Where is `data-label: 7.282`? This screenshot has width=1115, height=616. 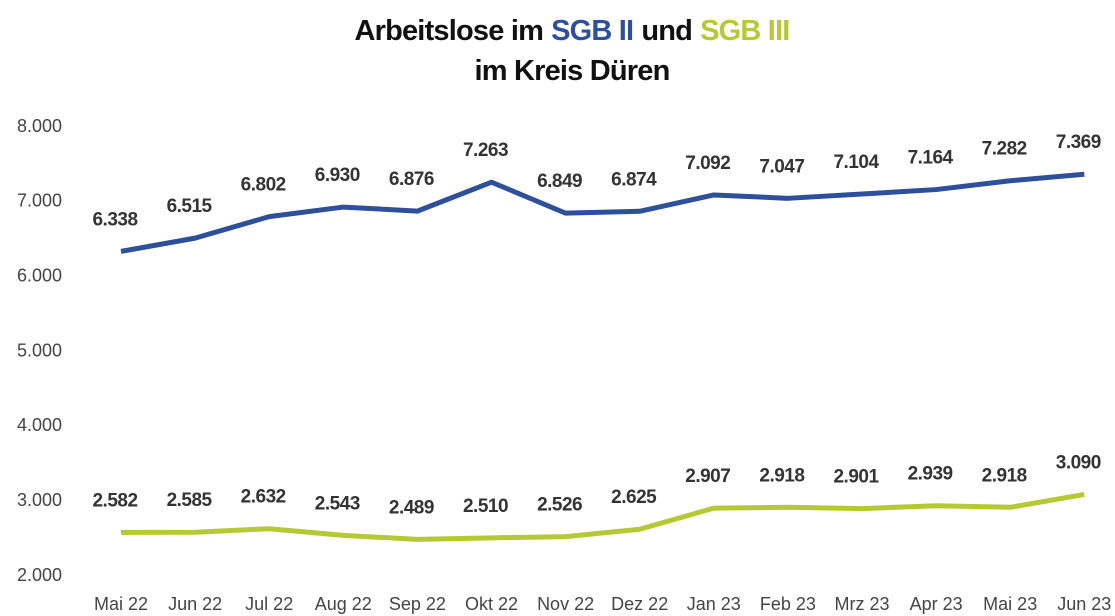
data-label: 7.282 is located at coordinates (1004, 149).